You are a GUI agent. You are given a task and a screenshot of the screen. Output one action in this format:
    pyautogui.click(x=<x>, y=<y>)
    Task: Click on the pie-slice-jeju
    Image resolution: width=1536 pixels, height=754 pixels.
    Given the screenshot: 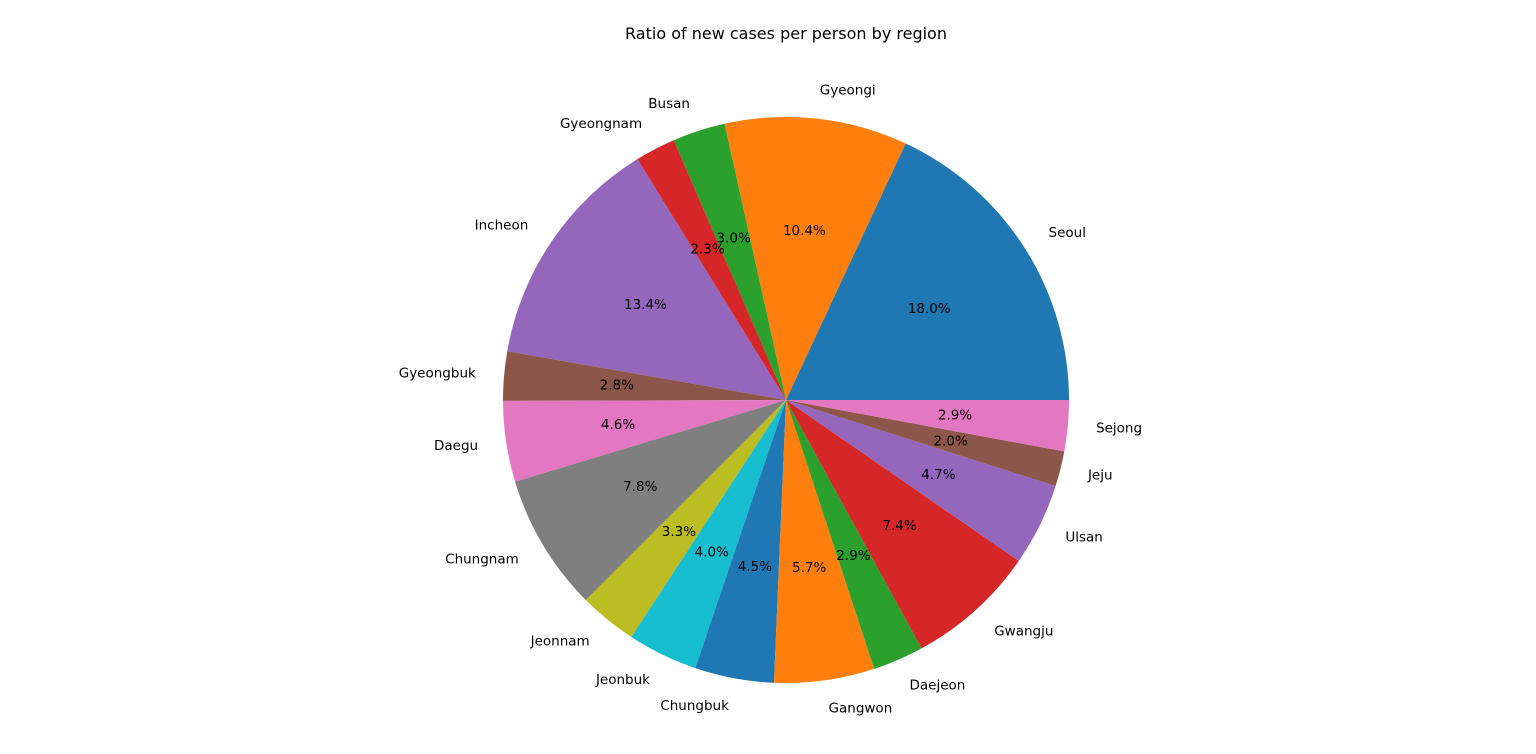 What is the action you would take?
    pyautogui.click(x=925, y=443)
    